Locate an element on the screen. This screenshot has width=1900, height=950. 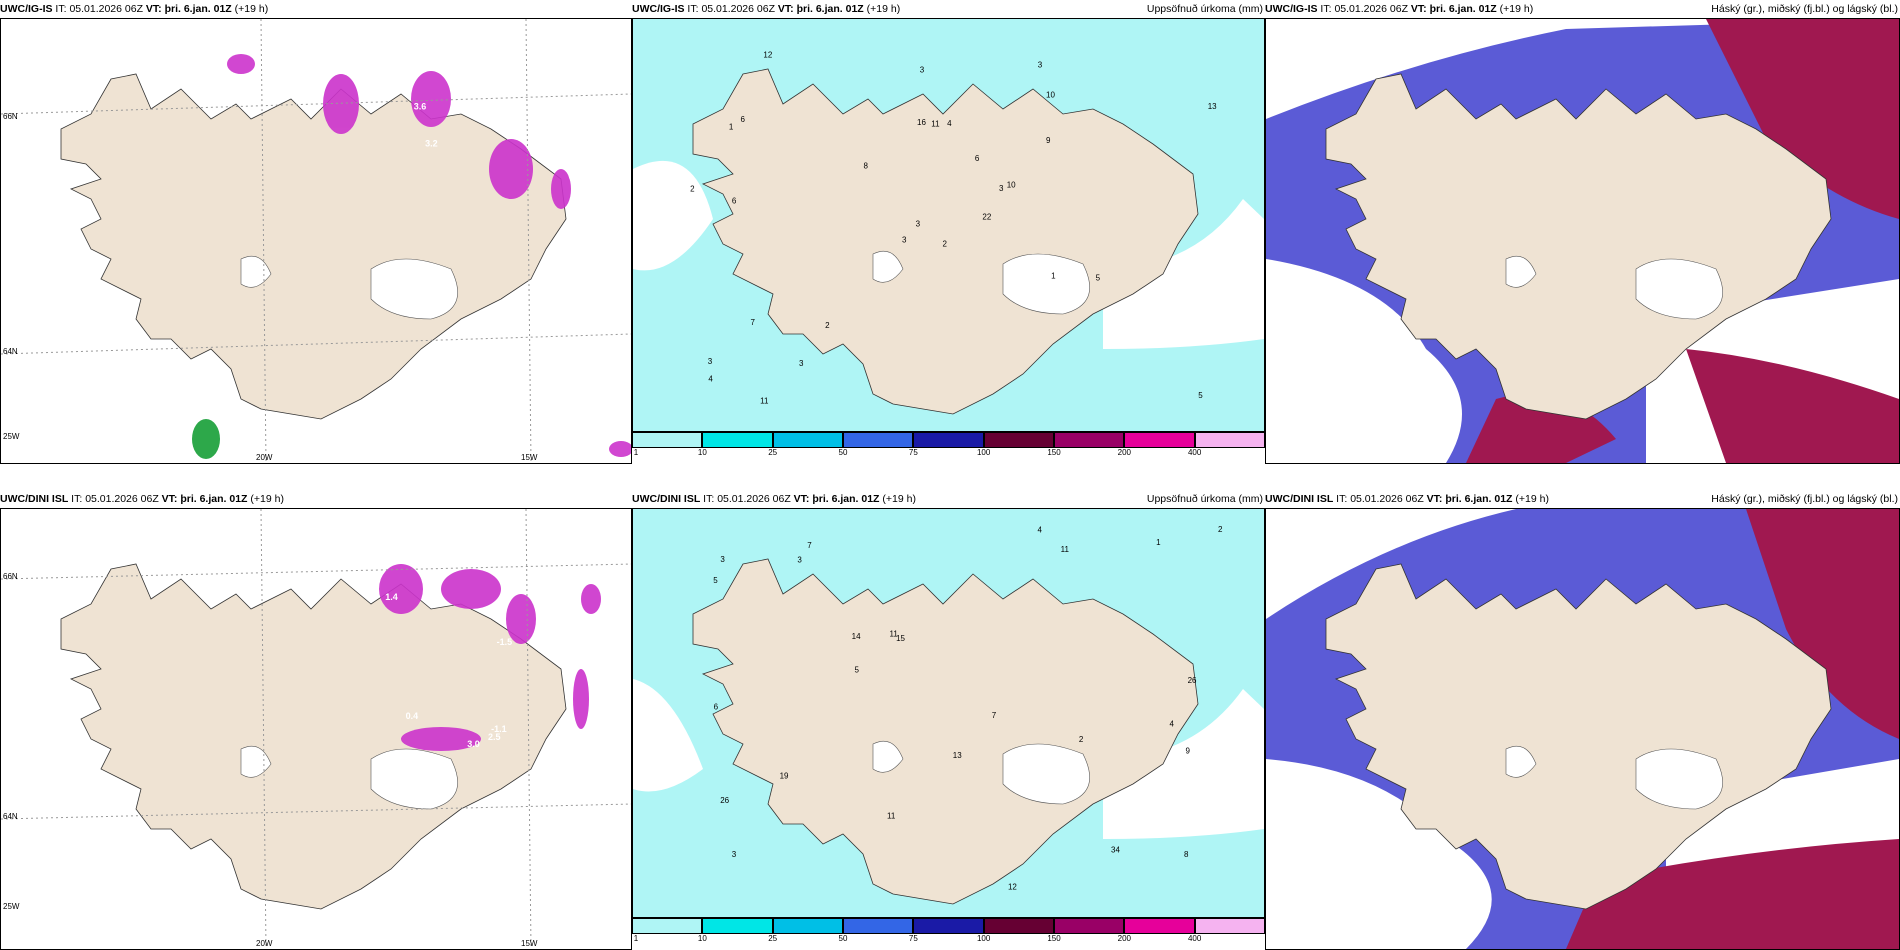
no-precip-areas is located at coordinates (948, 254).